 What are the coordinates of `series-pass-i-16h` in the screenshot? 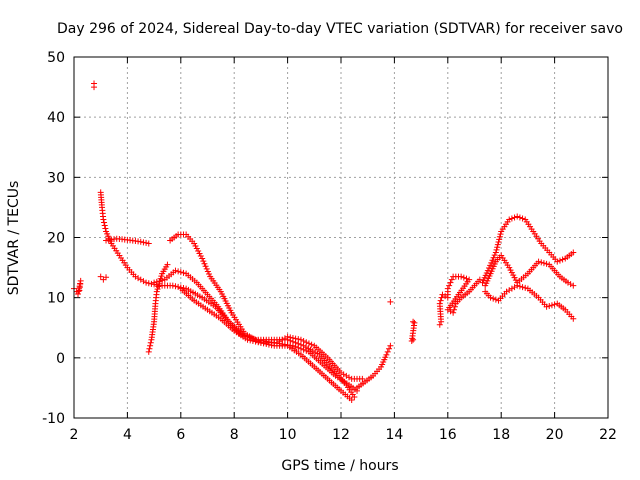 It's located at (459, 300).